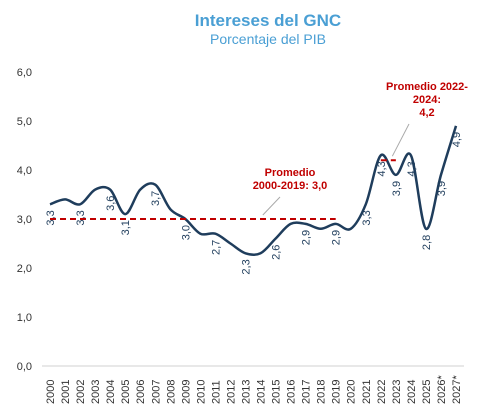  Describe the element at coordinates (367, 392) in the screenshot. I see `x-tick-label: 2021` at that location.